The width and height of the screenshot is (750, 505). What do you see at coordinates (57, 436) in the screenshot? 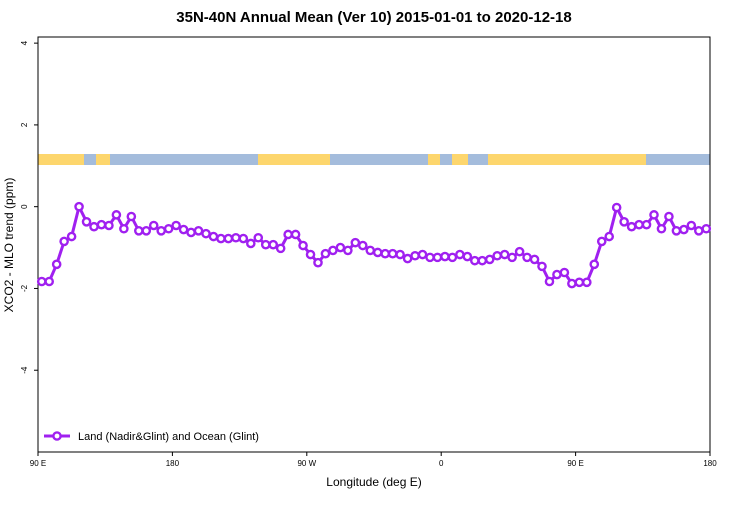
I see `legend-marker` at bounding box center [57, 436].